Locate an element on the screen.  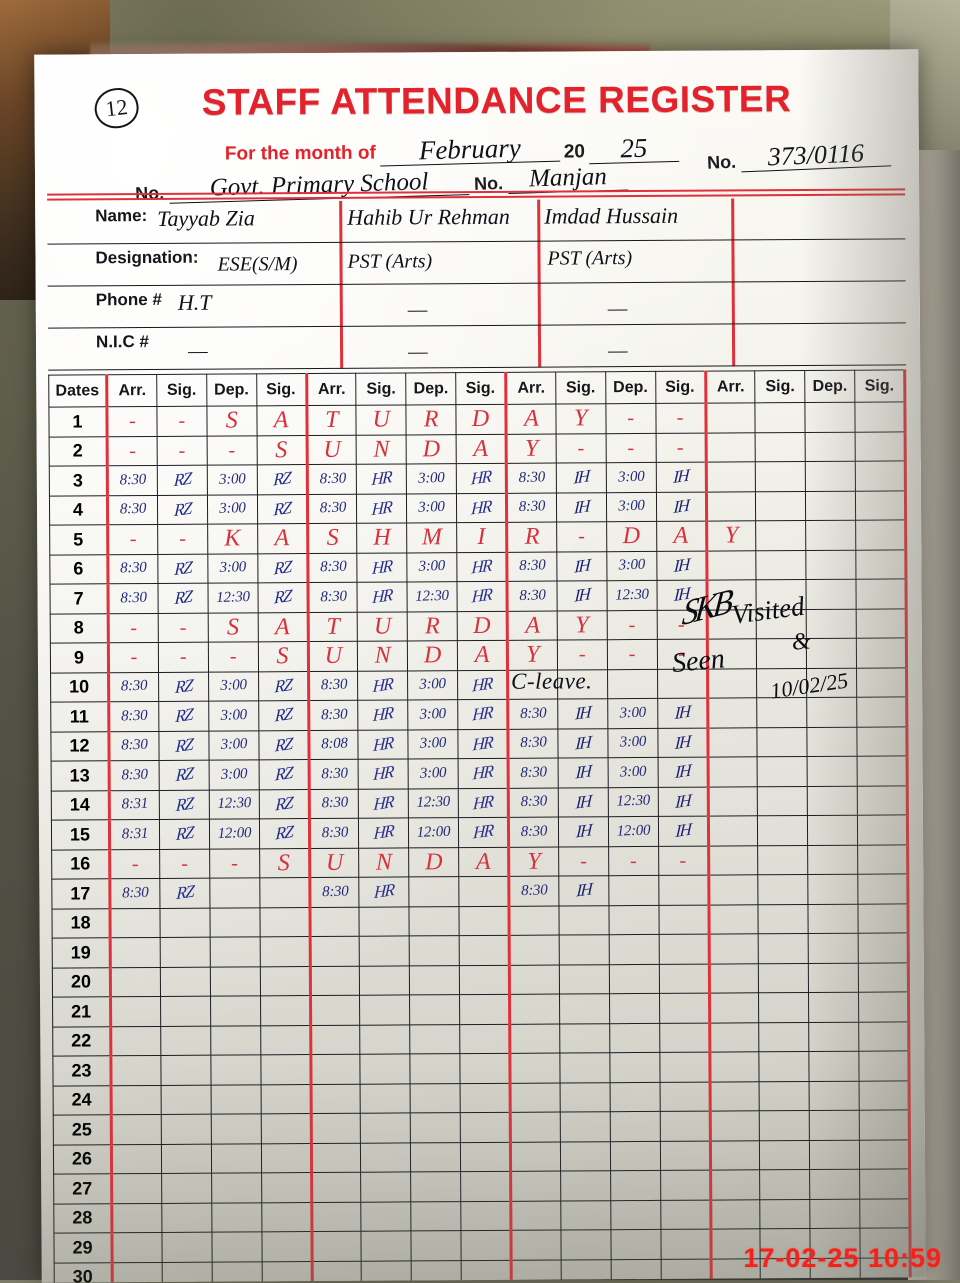
cell-d22-c12 is located at coordinates (684, 1037).